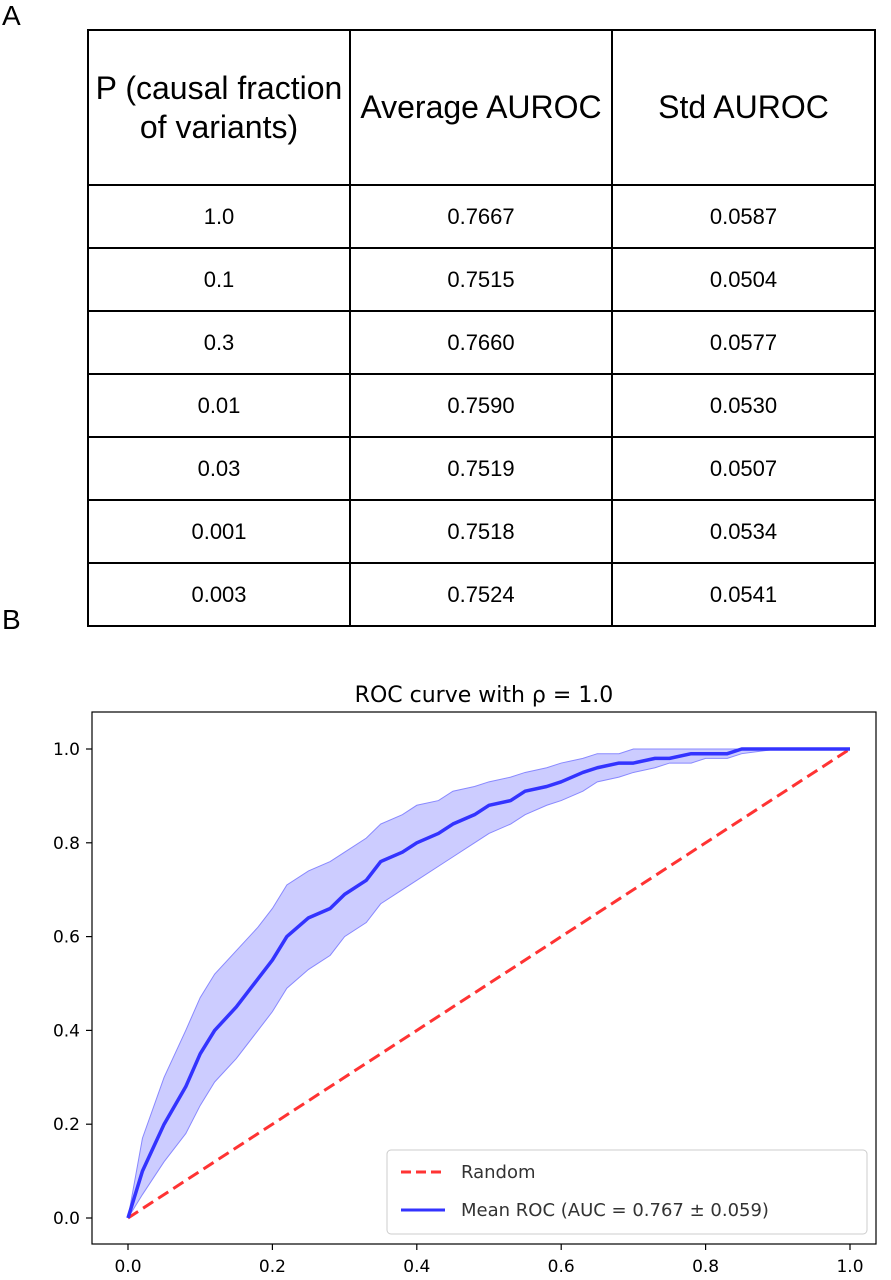 The height and width of the screenshot is (1280, 891). What do you see at coordinates (272, 1267) in the screenshot?
I see `x-tick-label: 0.2` at bounding box center [272, 1267].